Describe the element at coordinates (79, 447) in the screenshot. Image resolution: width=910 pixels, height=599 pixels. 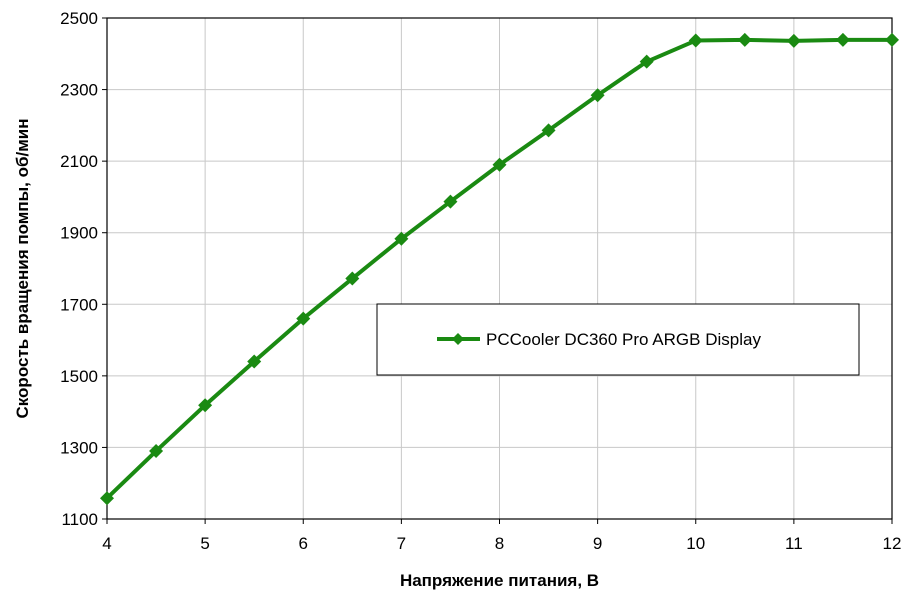
I see `y-tick-label: 1300` at that location.